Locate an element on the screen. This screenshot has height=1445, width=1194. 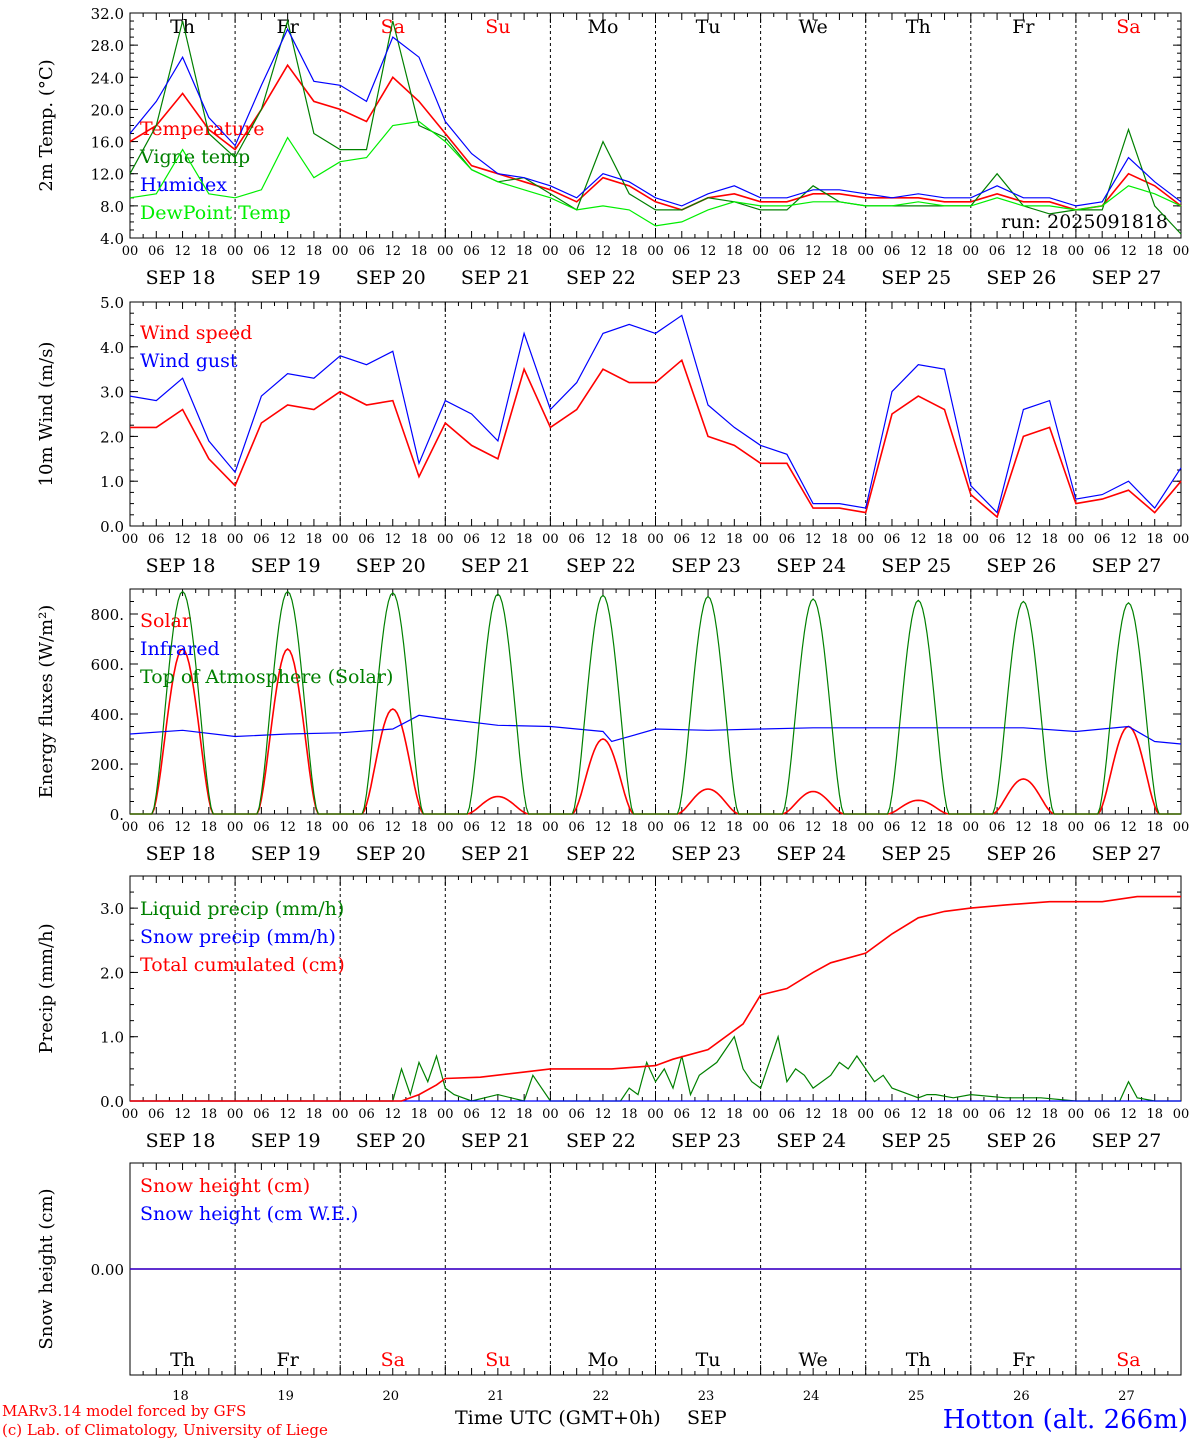
energy-date-label: SEP 24 is located at coordinates (811, 854).